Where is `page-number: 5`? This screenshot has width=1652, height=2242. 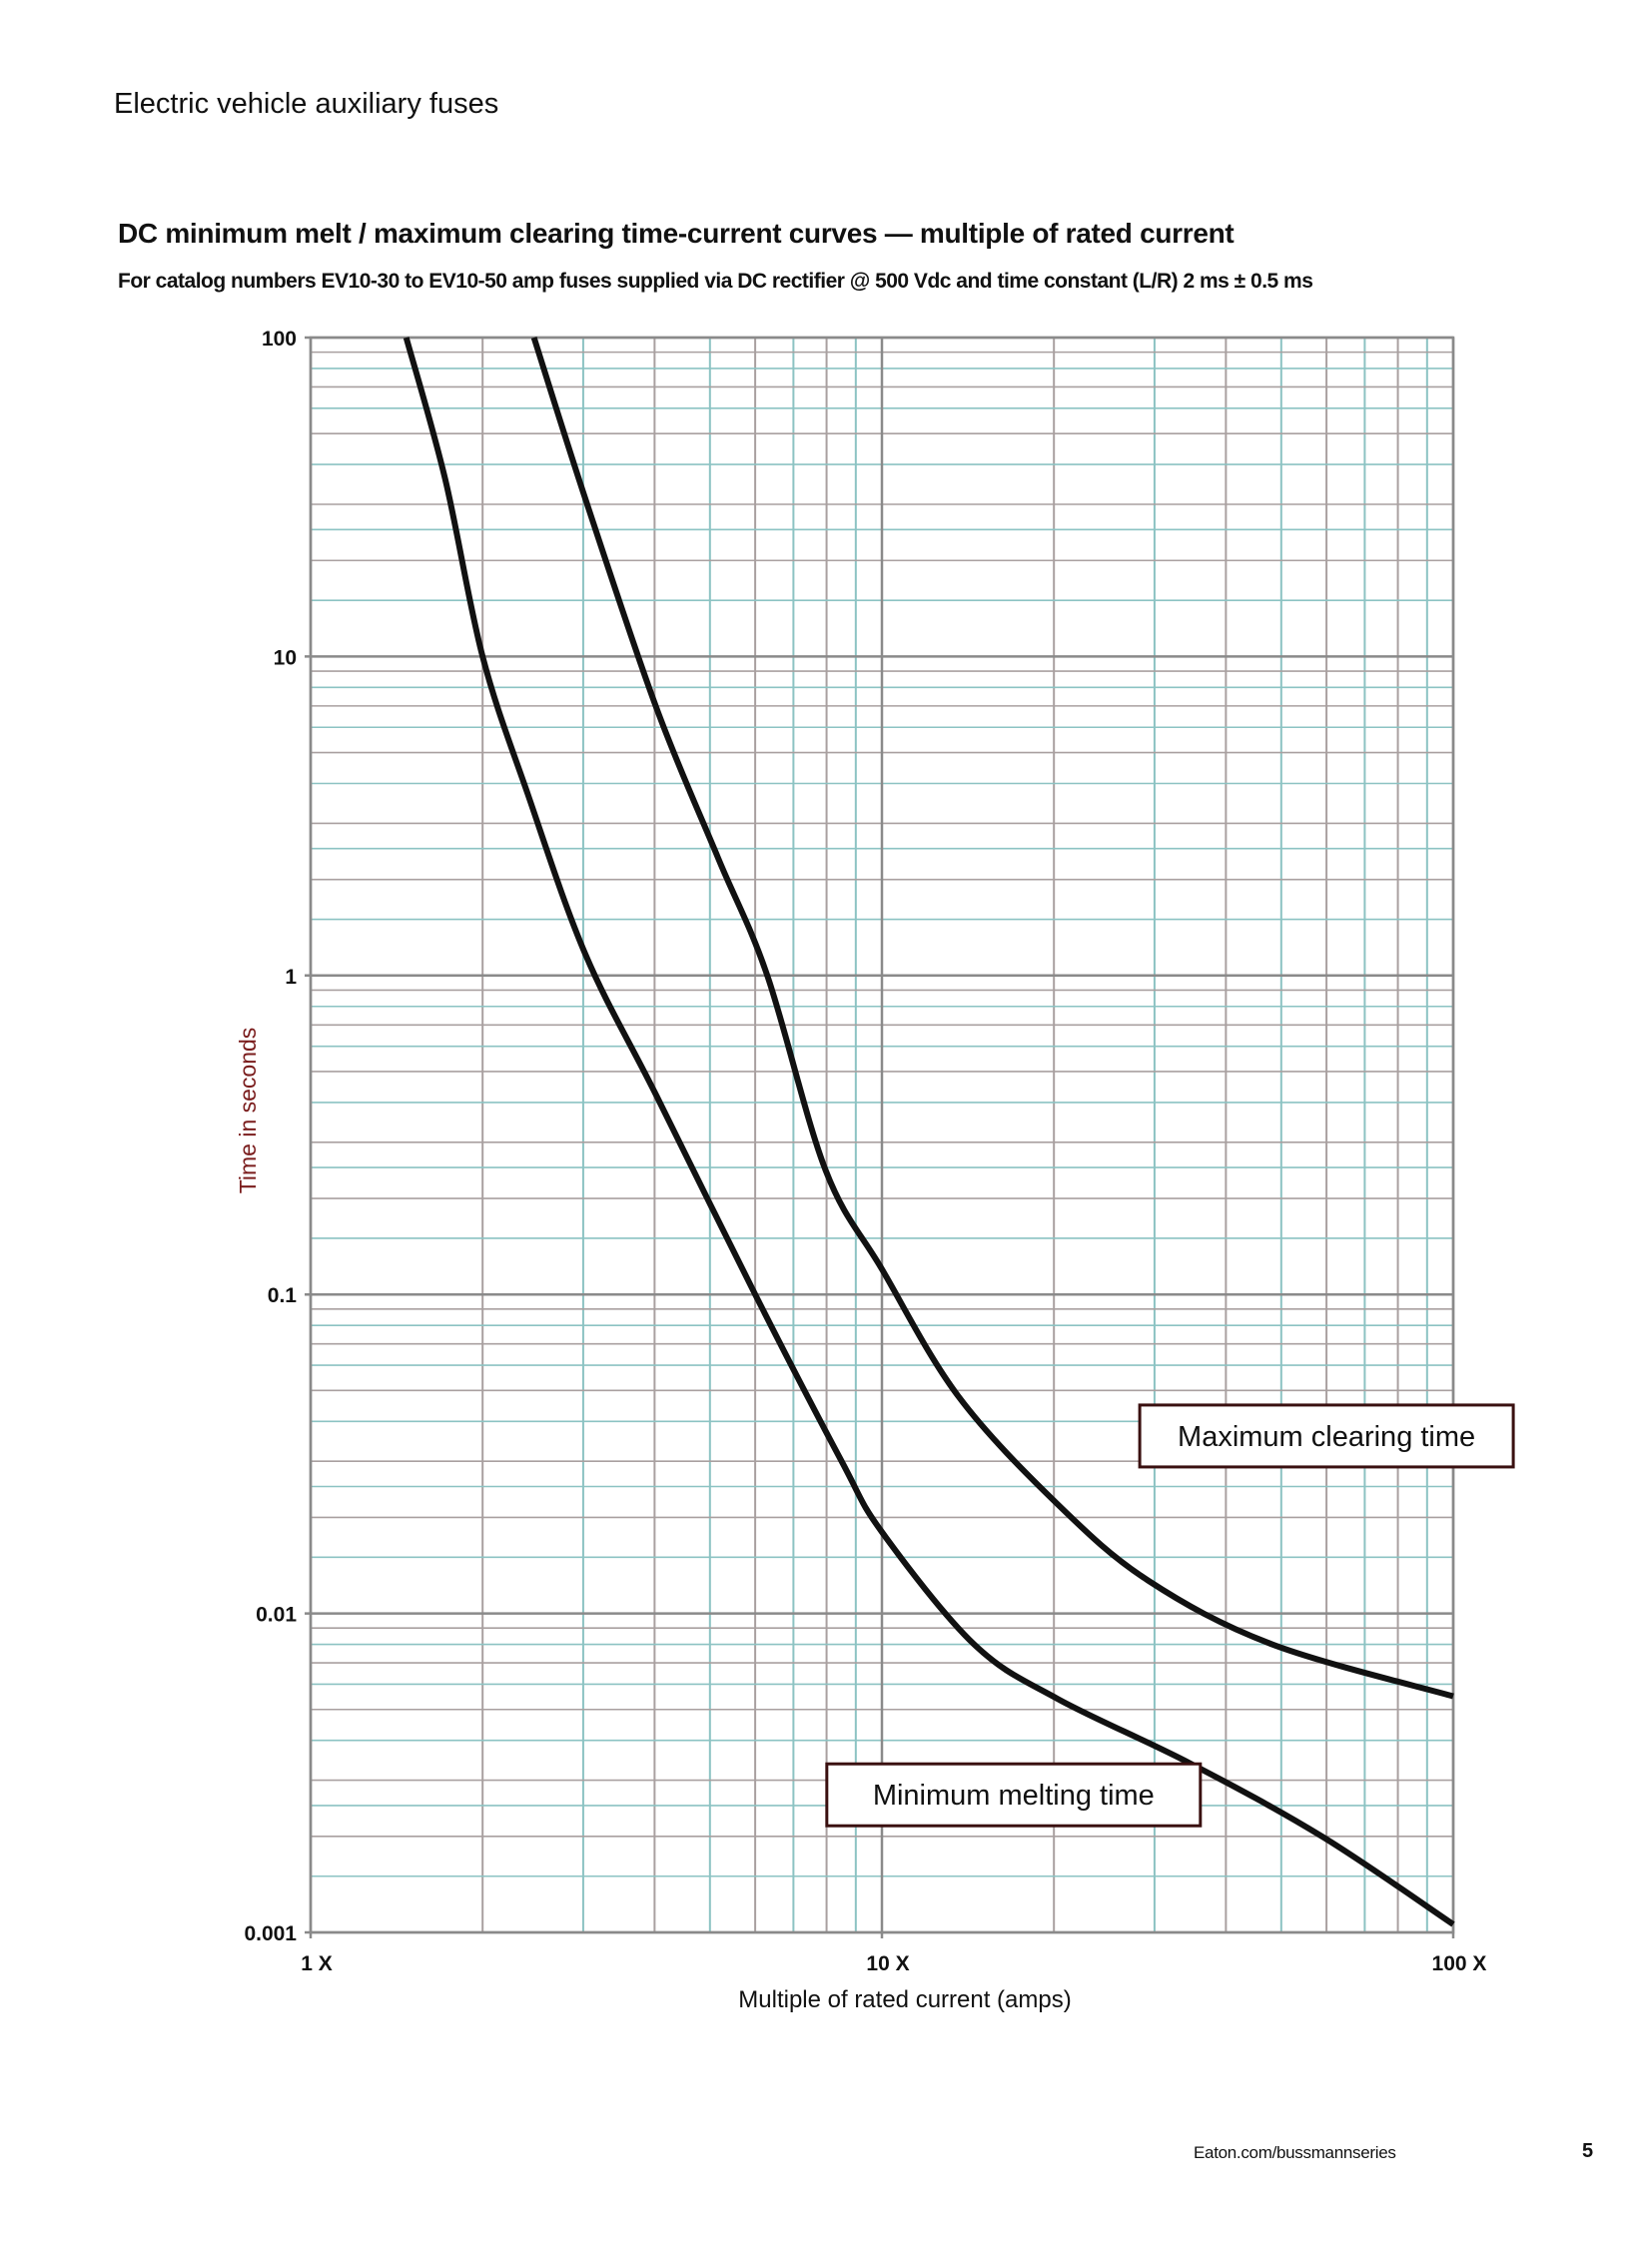
page-number: 5 is located at coordinates (1588, 2151).